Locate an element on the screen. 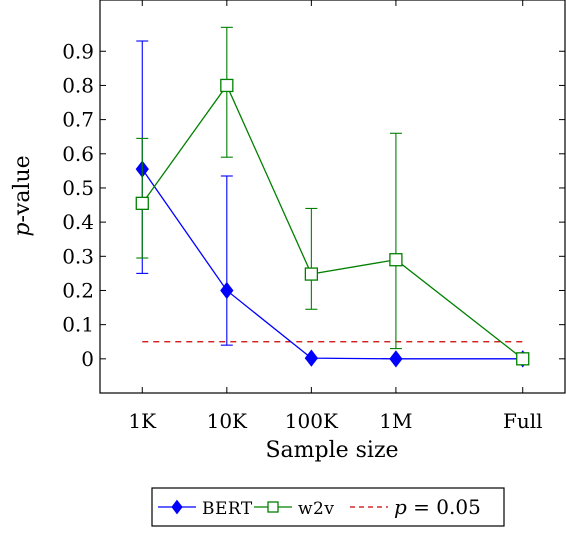 The height and width of the screenshot is (533, 566). x-axis-label: Sample size is located at coordinates (331, 450).